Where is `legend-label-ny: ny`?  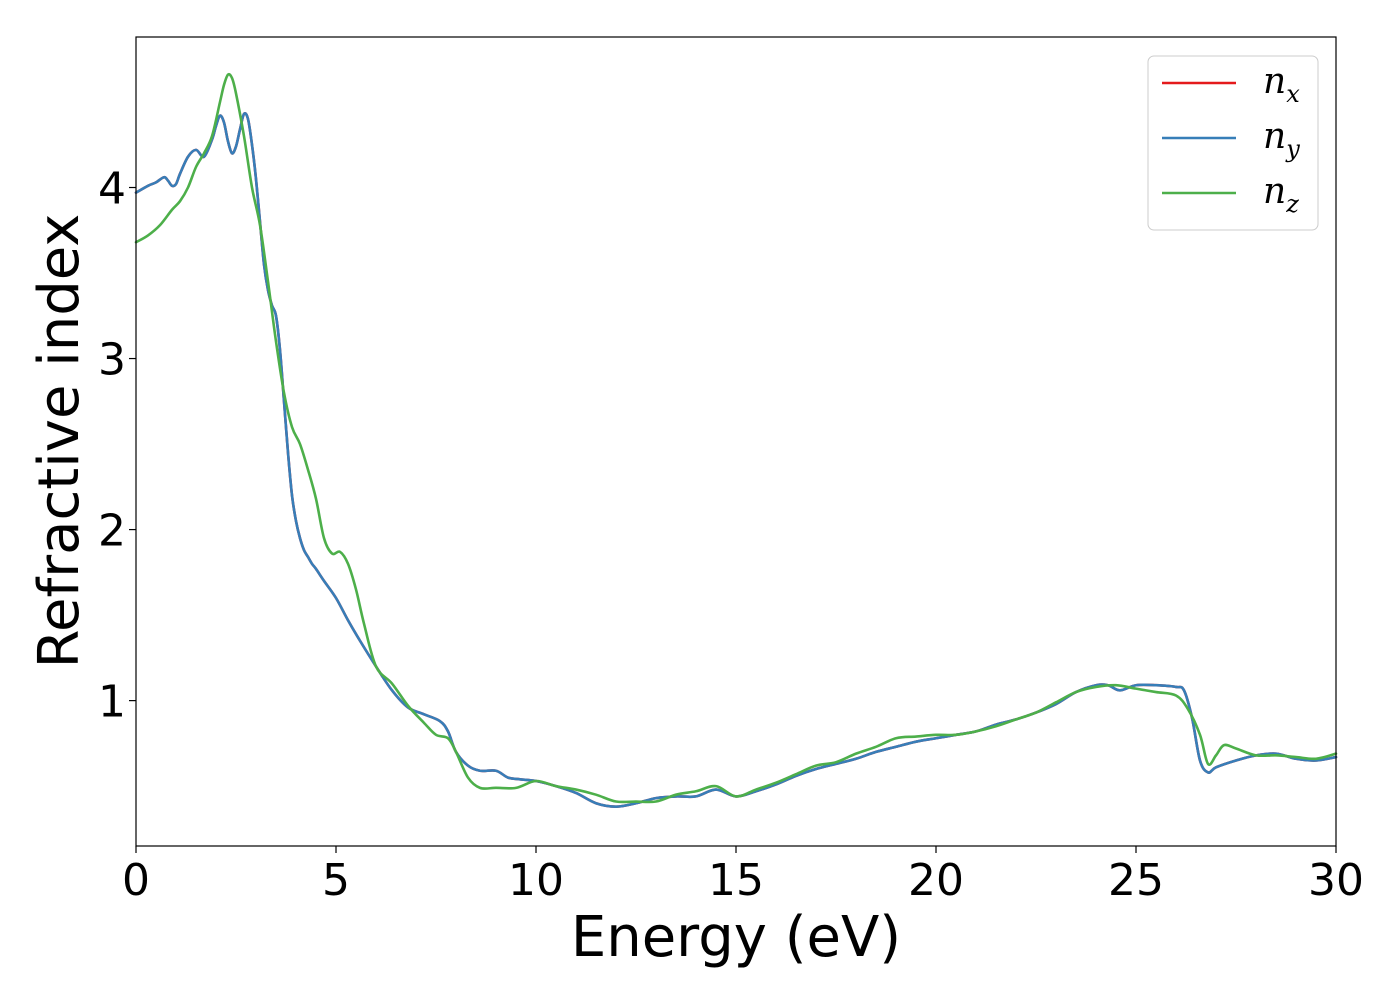
legend-label-ny: ny is located at coordinates (1281, 139).